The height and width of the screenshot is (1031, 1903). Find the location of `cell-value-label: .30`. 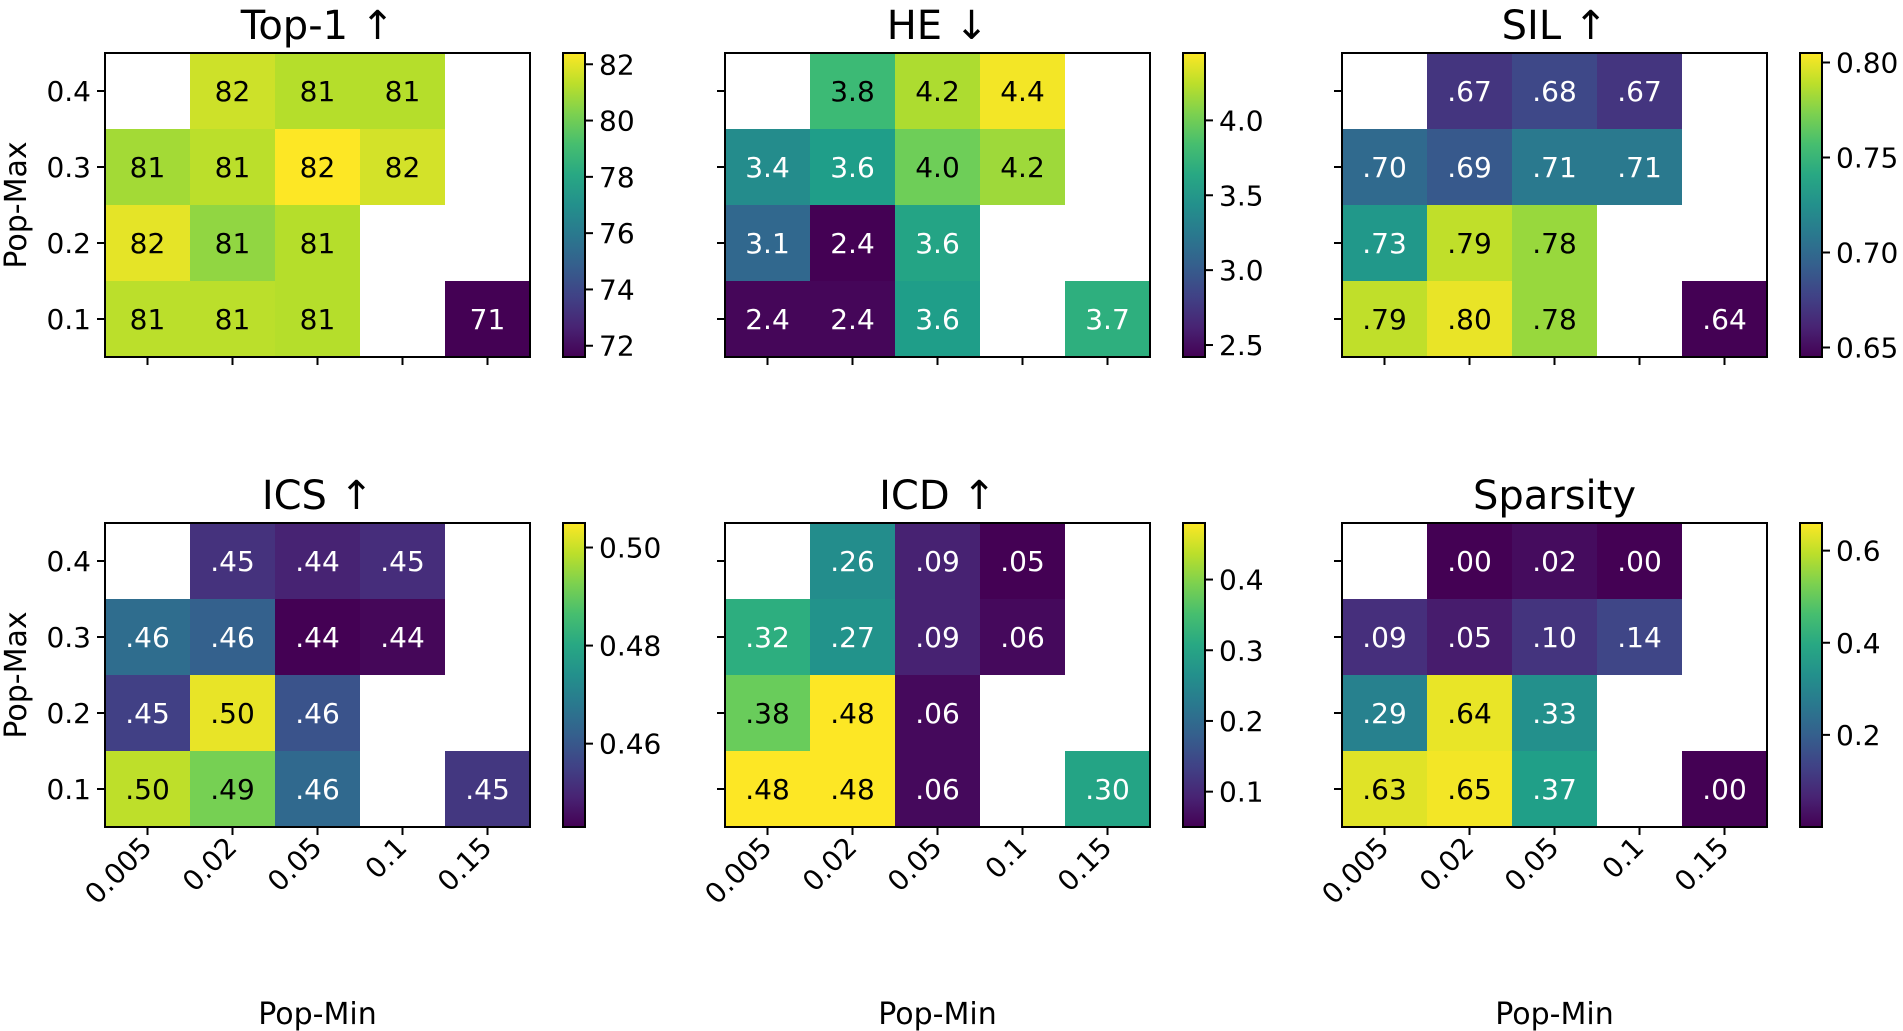

cell-value-label: .30 is located at coordinates (1107, 789).